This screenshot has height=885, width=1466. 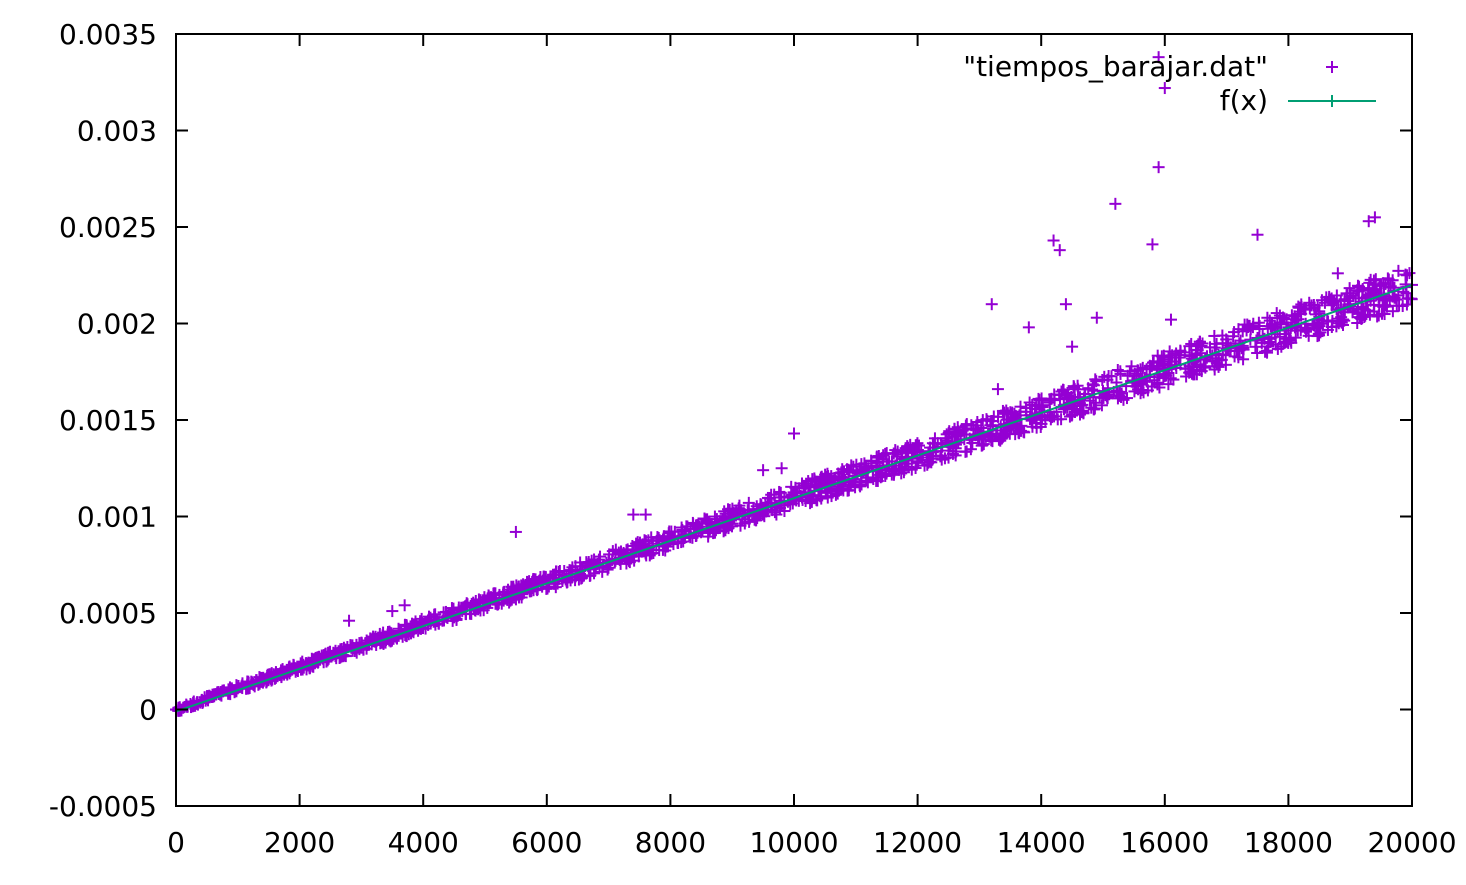 What do you see at coordinates (793, 842) in the screenshot?
I see `x-tick-label: 10000` at bounding box center [793, 842].